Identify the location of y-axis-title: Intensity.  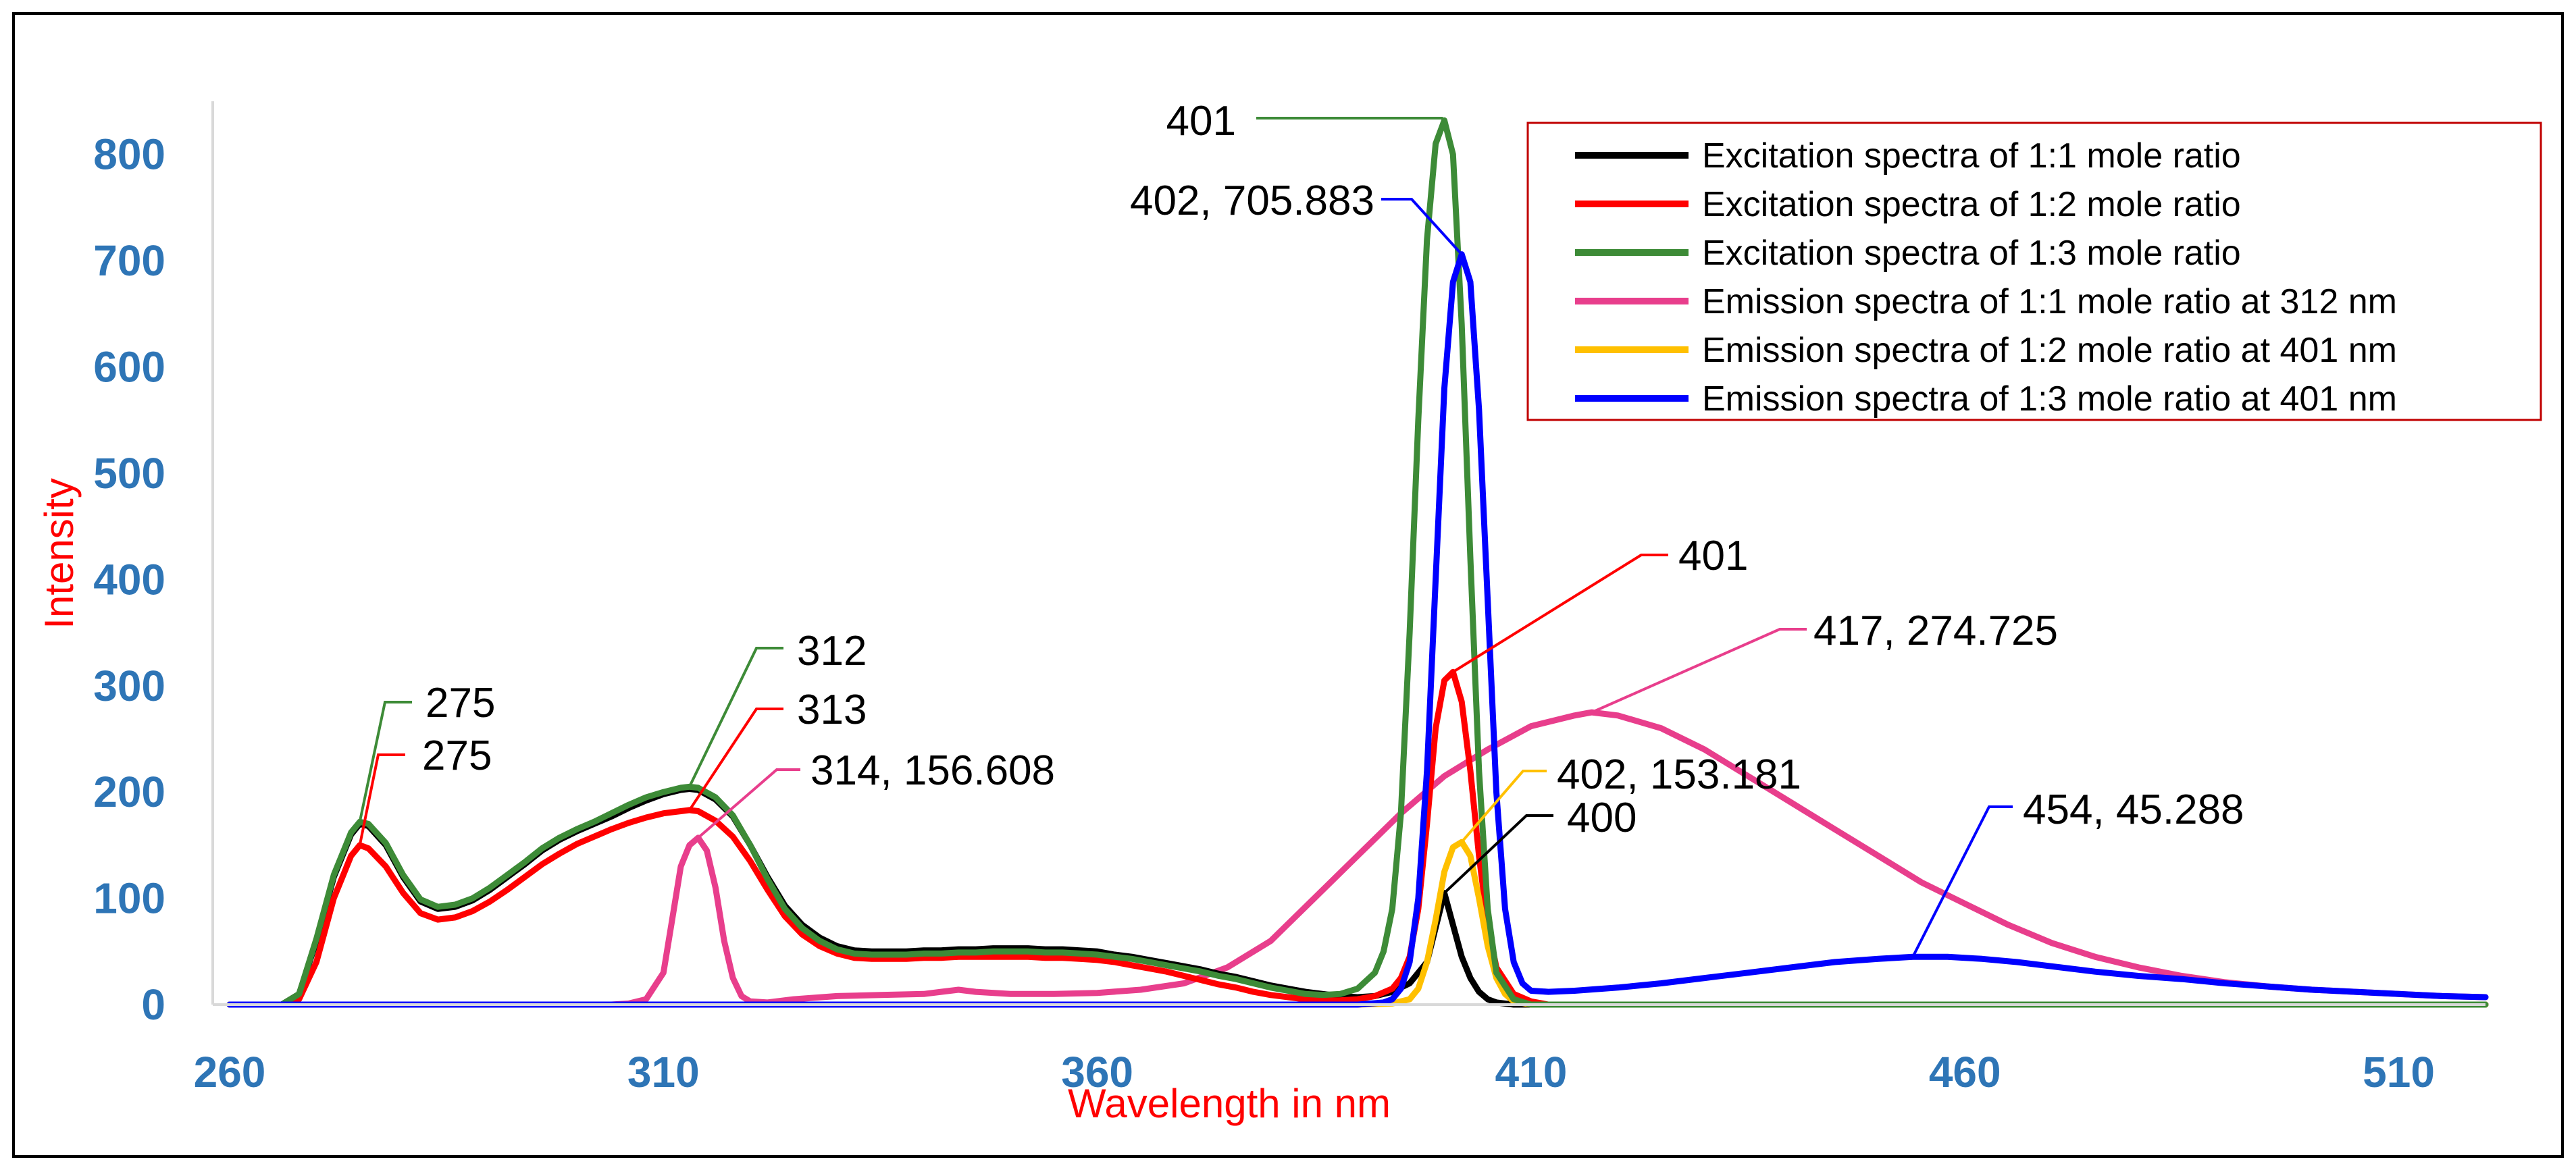
(59, 553).